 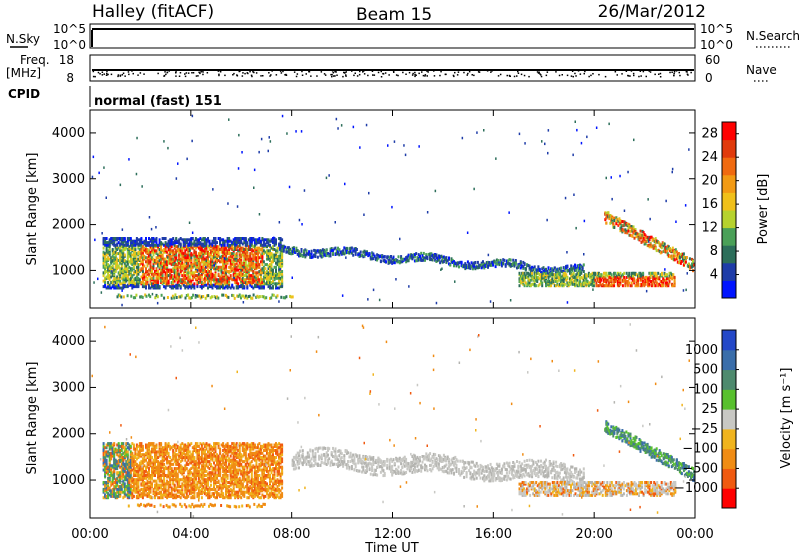 What do you see at coordinates (712, 60) in the screenshot?
I see `nave-tick-top: 60` at bounding box center [712, 60].